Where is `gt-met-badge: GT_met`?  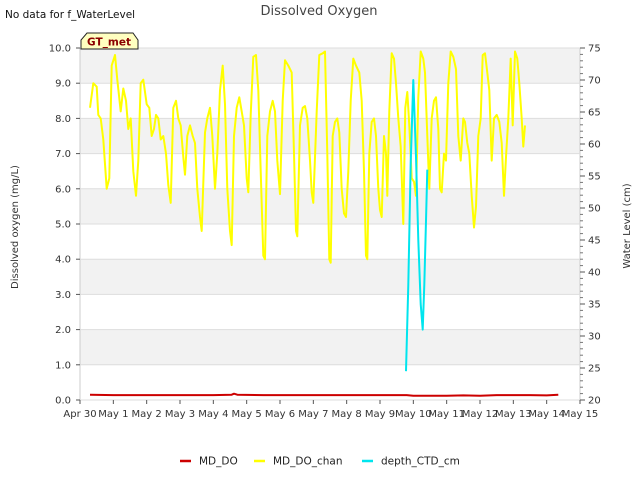 gt-met-badge: GT_met is located at coordinates (109, 41).